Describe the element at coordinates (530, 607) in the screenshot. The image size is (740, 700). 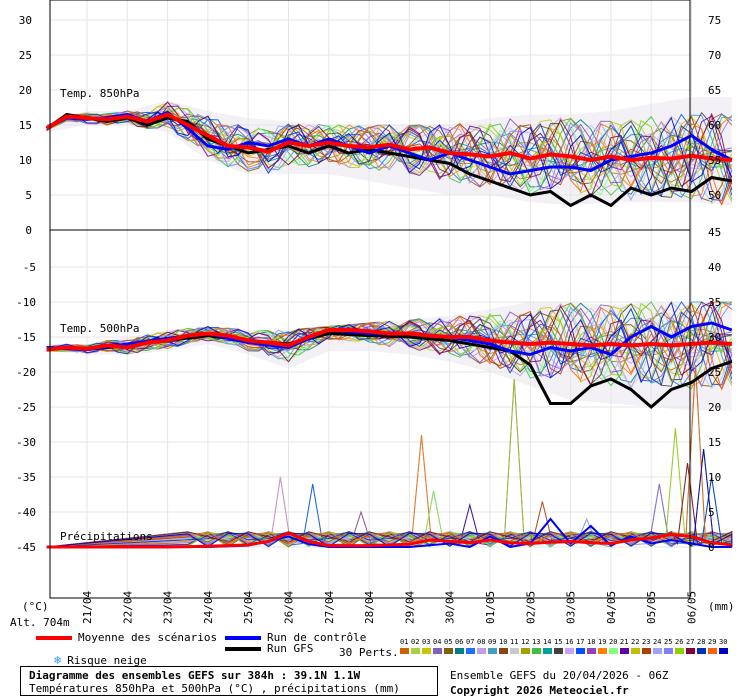
I see `x-tick-label: 02/05` at that location.